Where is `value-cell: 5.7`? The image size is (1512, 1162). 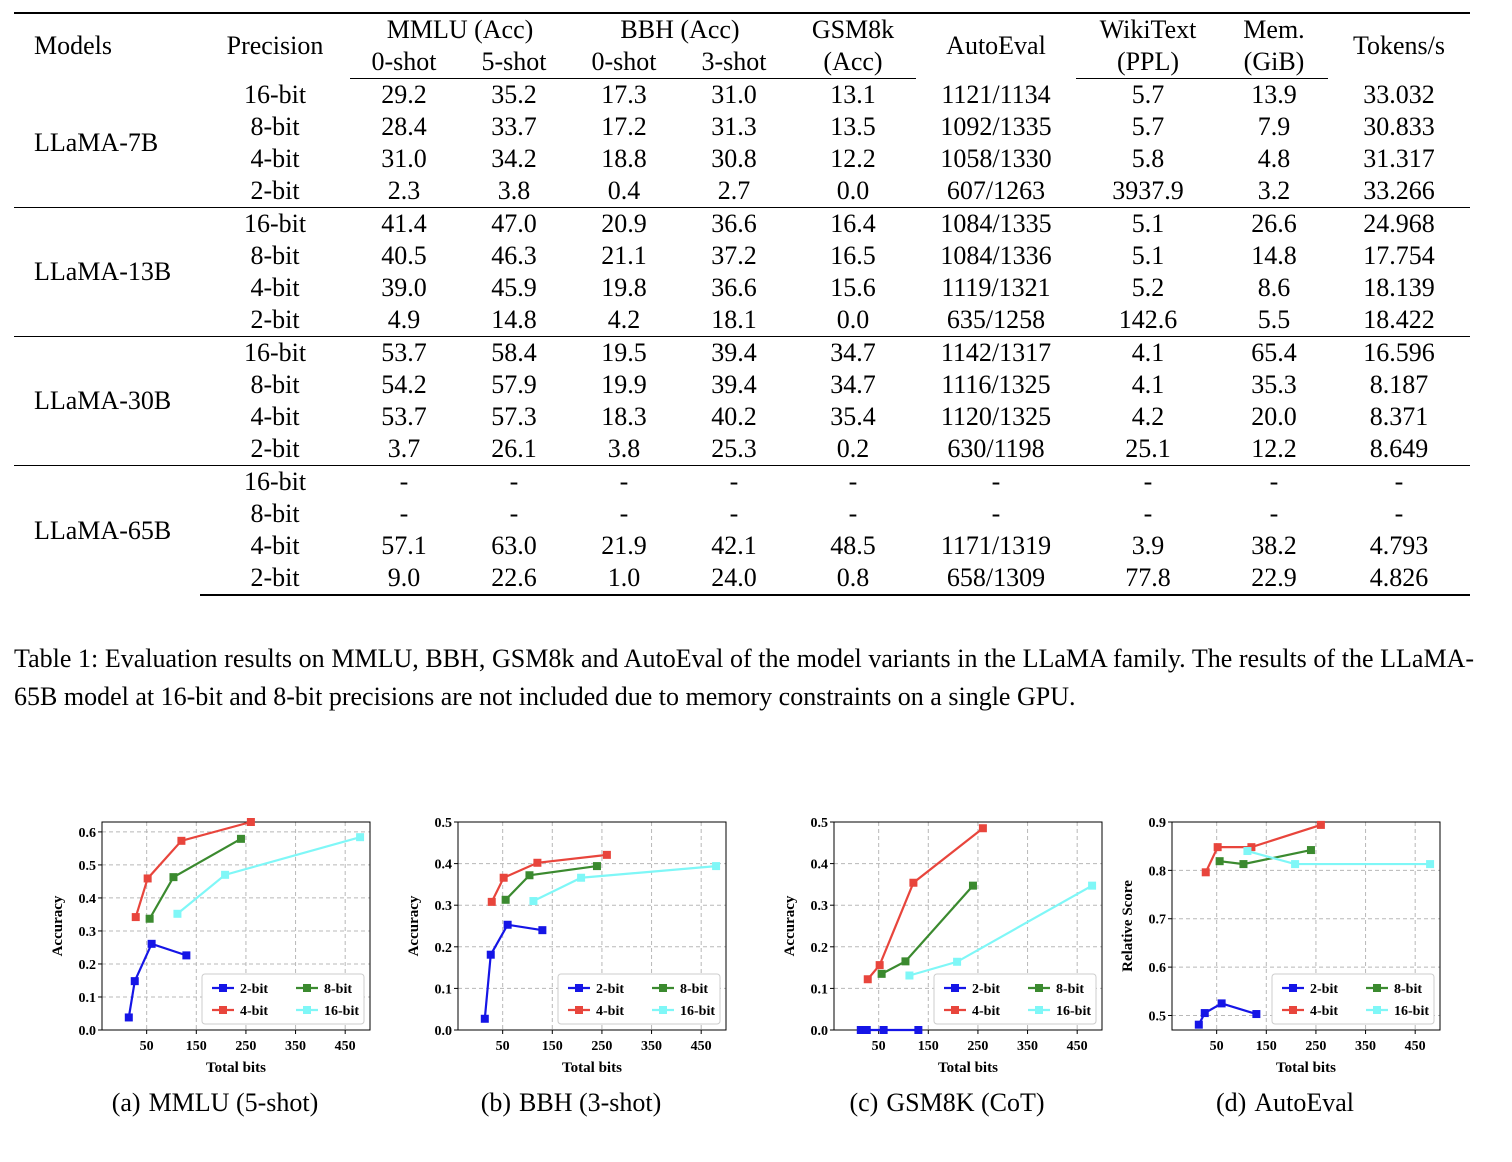
value-cell: 5.7 is located at coordinates (1148, 126).